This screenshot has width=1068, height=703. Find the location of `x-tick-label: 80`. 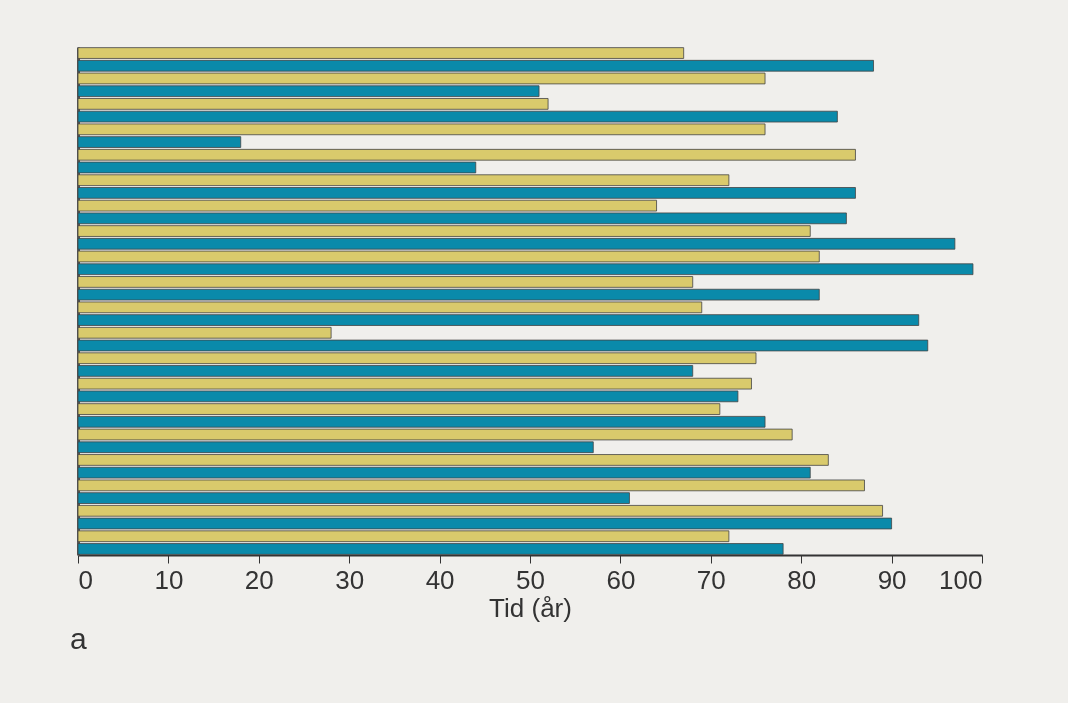

x-tick-label: 80 is located at coordinates (802, 579).